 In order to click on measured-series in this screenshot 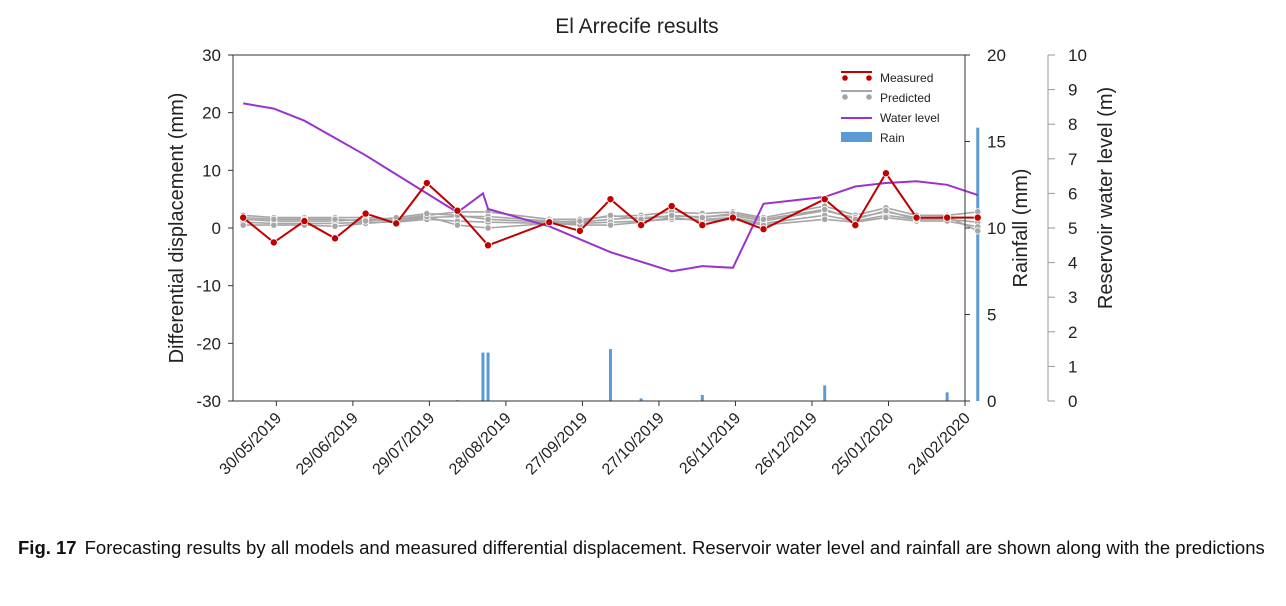, I will do `click(610, 209)`.